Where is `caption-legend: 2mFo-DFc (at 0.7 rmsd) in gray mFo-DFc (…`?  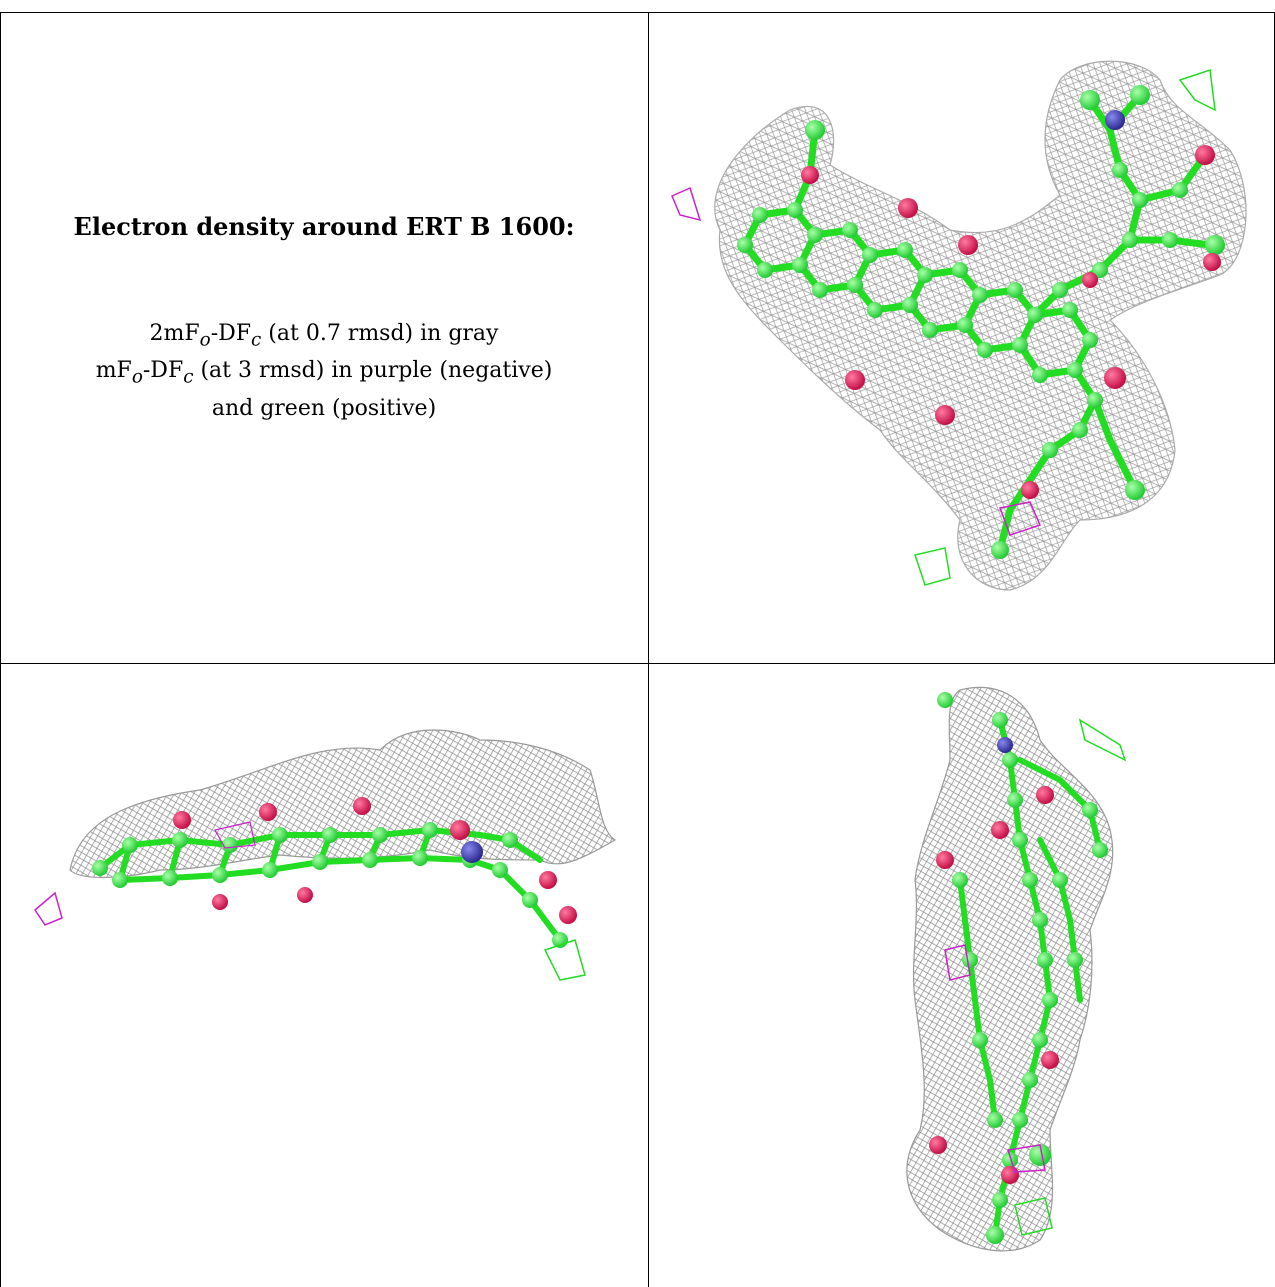
caption-legend: 2mFo-DFc (at 0.7 rmsd) in gray mFo-DFc (… is located at coordinates (324, 371).